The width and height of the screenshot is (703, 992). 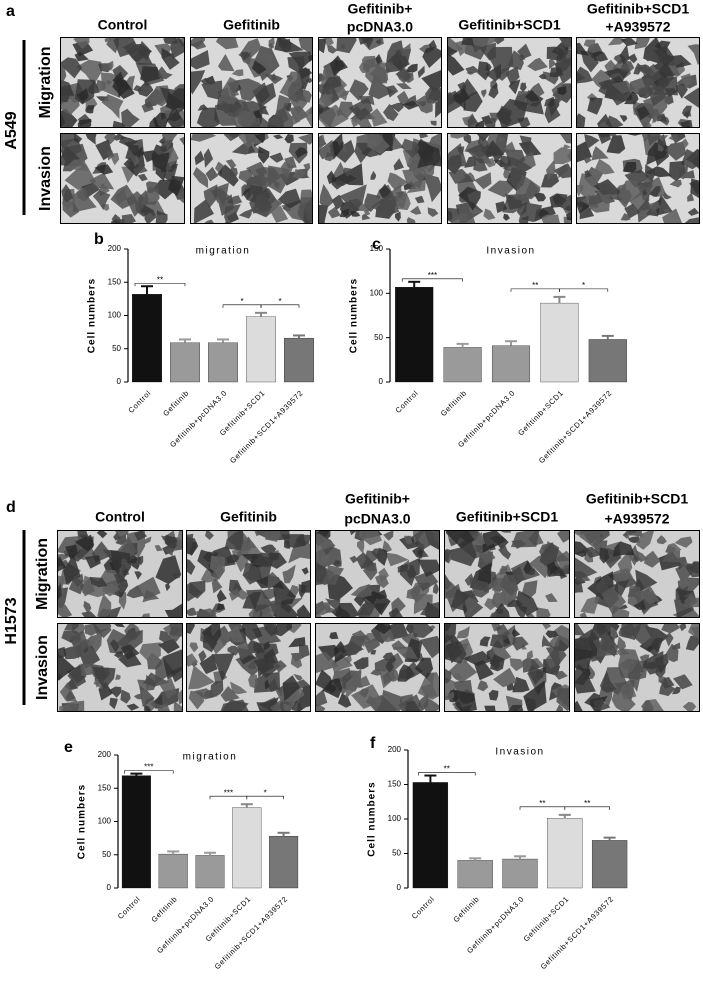 I want to click on y-tick-label: 0, so click(x=119, y=381).